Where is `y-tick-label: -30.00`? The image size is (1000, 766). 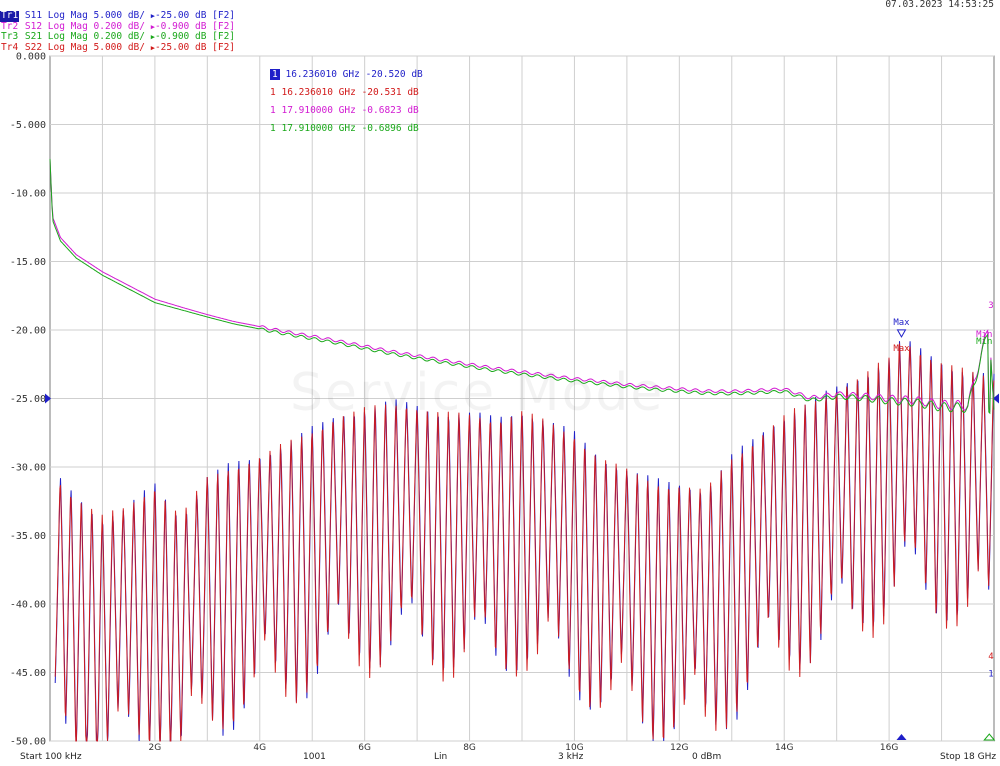 y-tick-label: -30.00 is located at coordinates (28, 468).